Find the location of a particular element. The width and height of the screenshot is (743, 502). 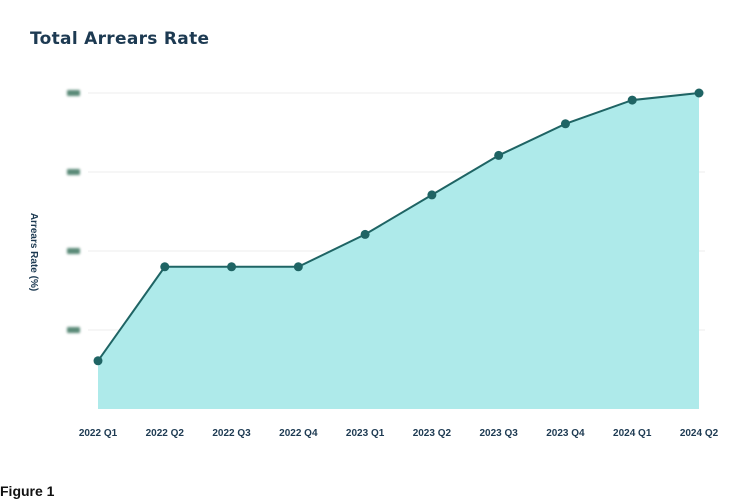

x-tick-label: 2024 Q1 is located at coordinates (632, 433).